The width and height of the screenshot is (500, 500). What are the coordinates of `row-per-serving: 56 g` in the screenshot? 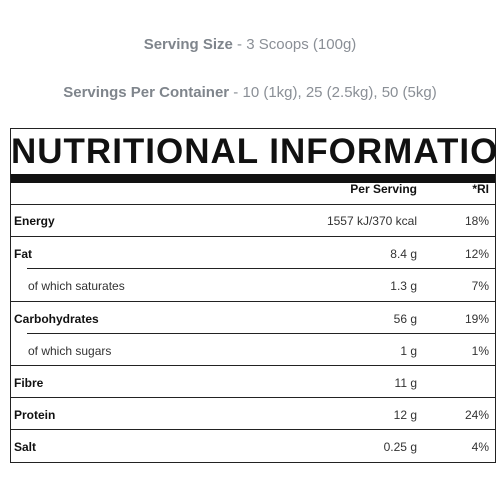 It's located at (405, 319).